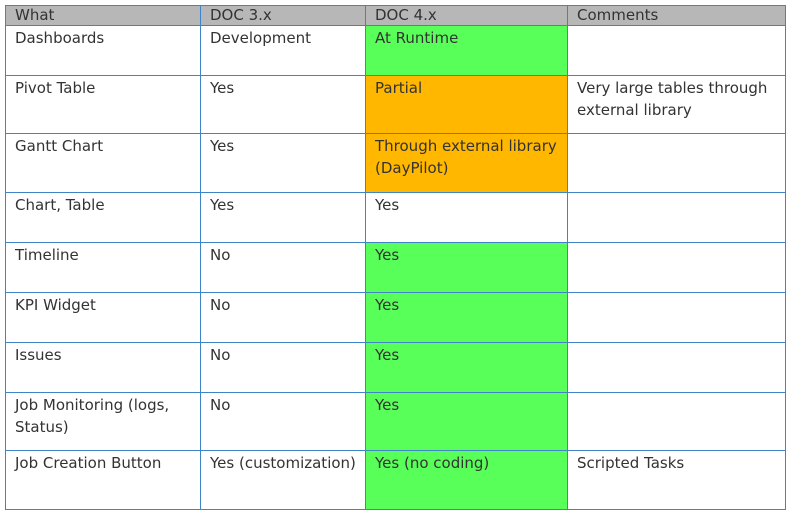 The width and height of the screenshot is (792, 518). What do you see at coordinates (103, 217) in the screenshot?
I see `cell-what: Chart, Table` at bounding box center [103, 217].